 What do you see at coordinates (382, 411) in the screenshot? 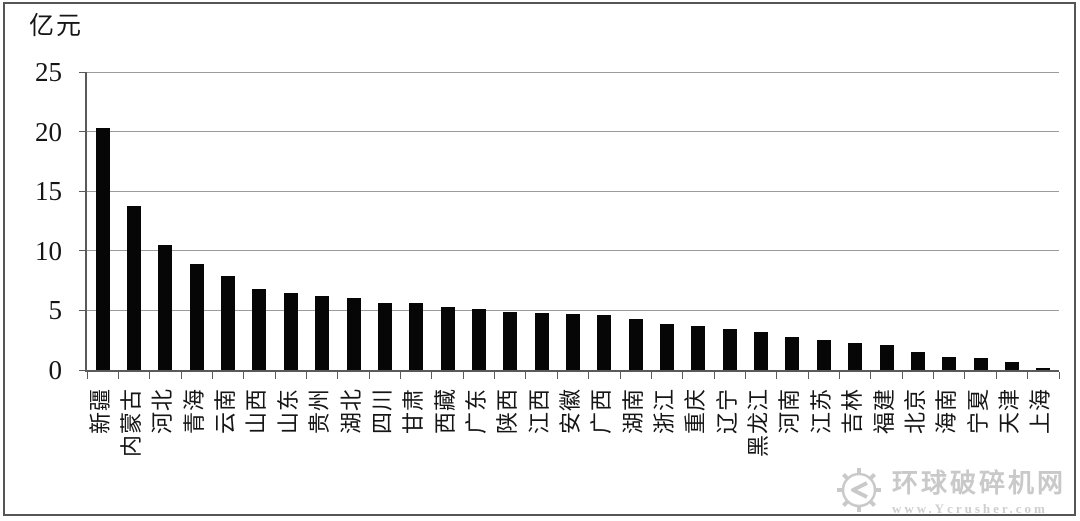
I see `x-tick-label: 四川` at bounding box center [382, 411].